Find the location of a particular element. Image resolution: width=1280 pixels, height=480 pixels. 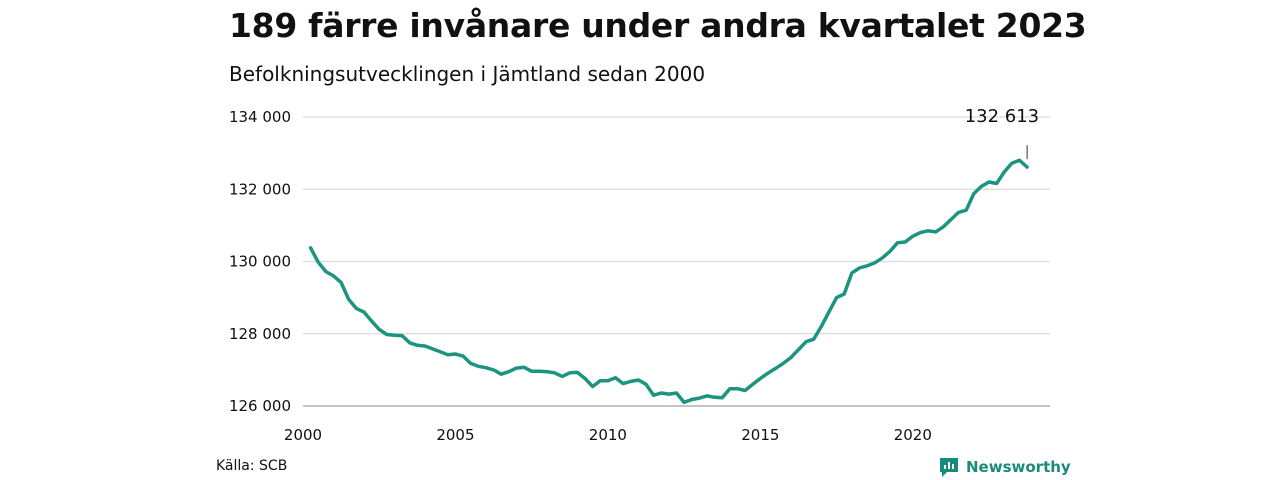

y-tick-label: 132 000 is located at coordinates (260, 189).